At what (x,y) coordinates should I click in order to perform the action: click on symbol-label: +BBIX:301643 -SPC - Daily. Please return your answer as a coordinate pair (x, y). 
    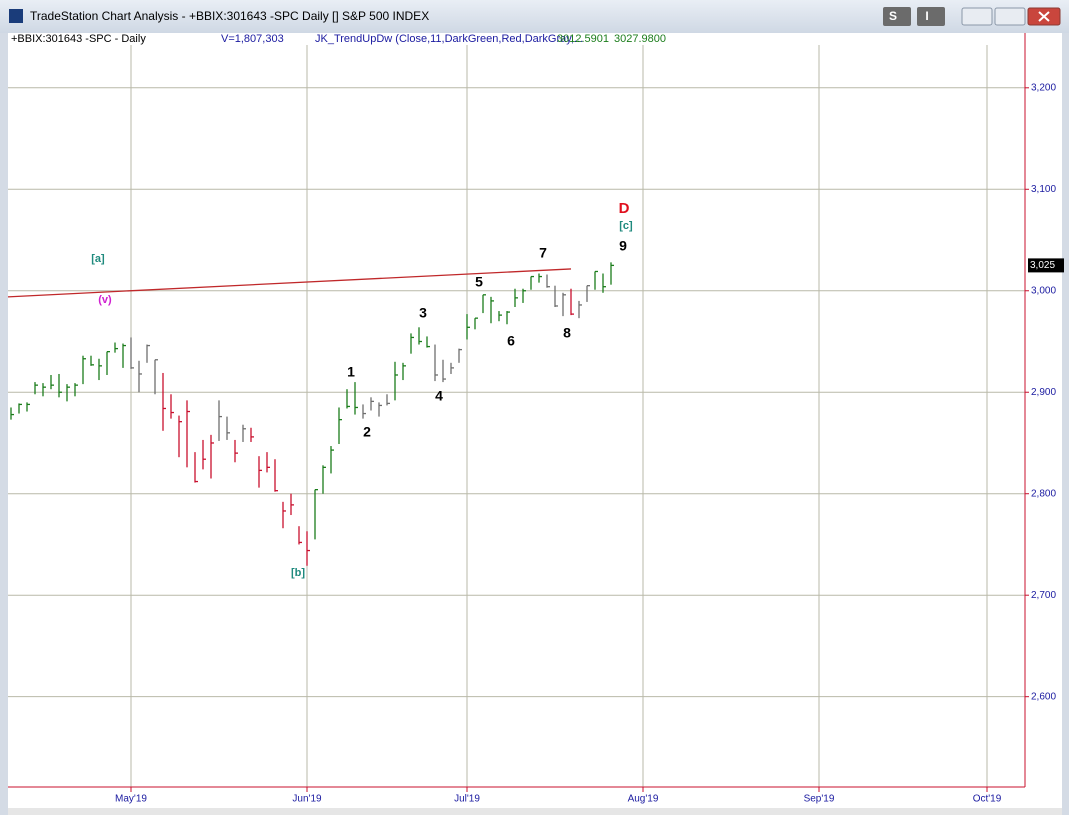
    Looking at the image, I should click on (78, 39).